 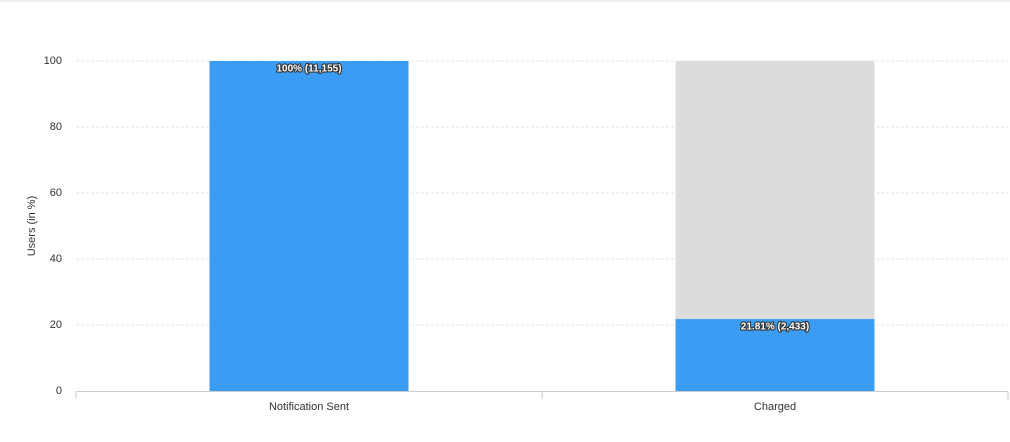 I want to click on y-tick-label: 80, so click(x=56, y=127).